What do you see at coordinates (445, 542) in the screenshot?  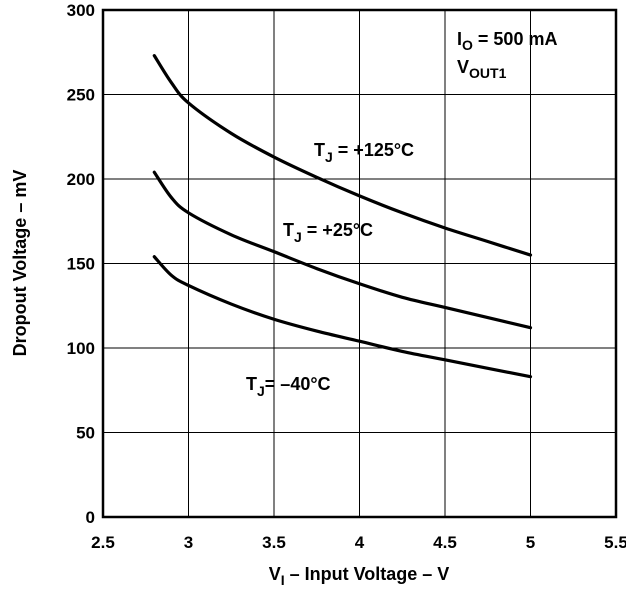 I see `x-tick-label: 4.5` at bounding box center [445, 542].